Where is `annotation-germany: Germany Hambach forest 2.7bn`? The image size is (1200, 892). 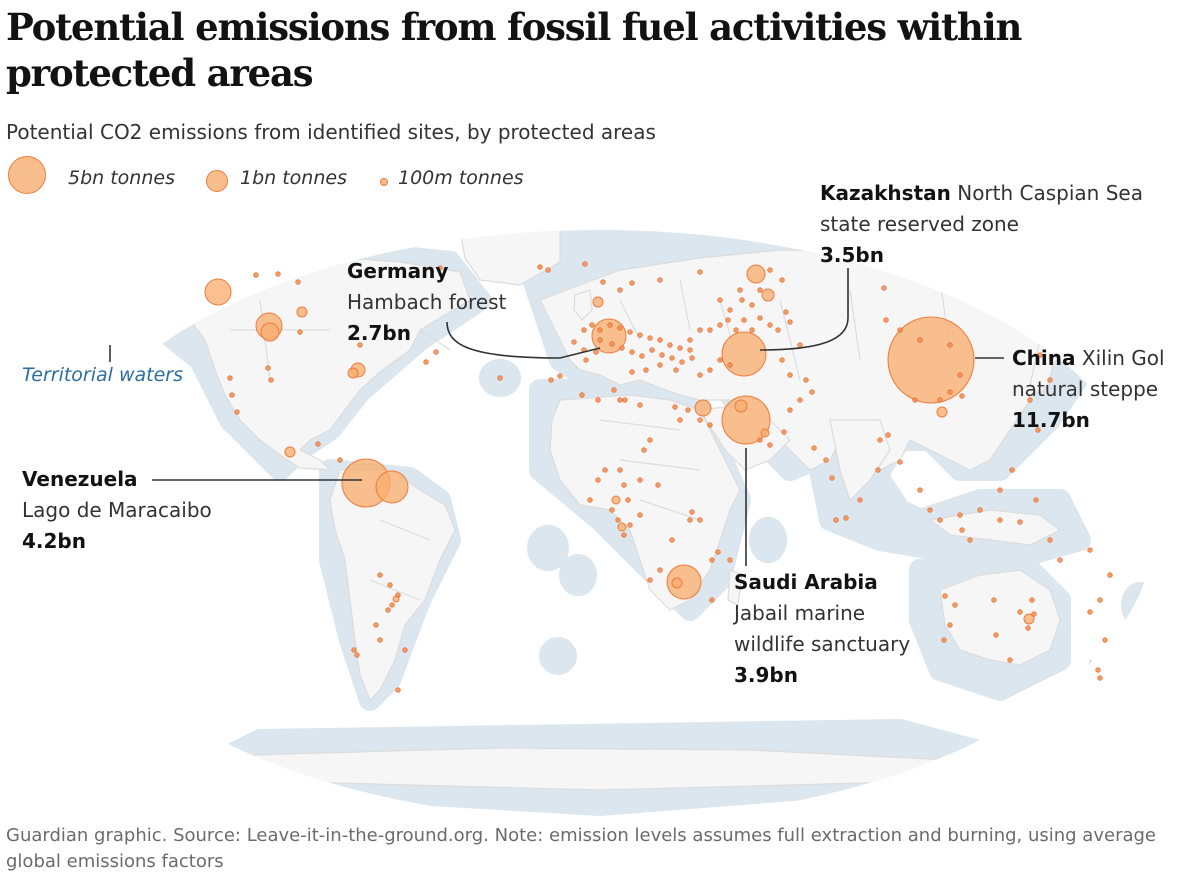
annotation-germany: Germany Hambach forest 2.7bn is located at coordinates (426, 302).